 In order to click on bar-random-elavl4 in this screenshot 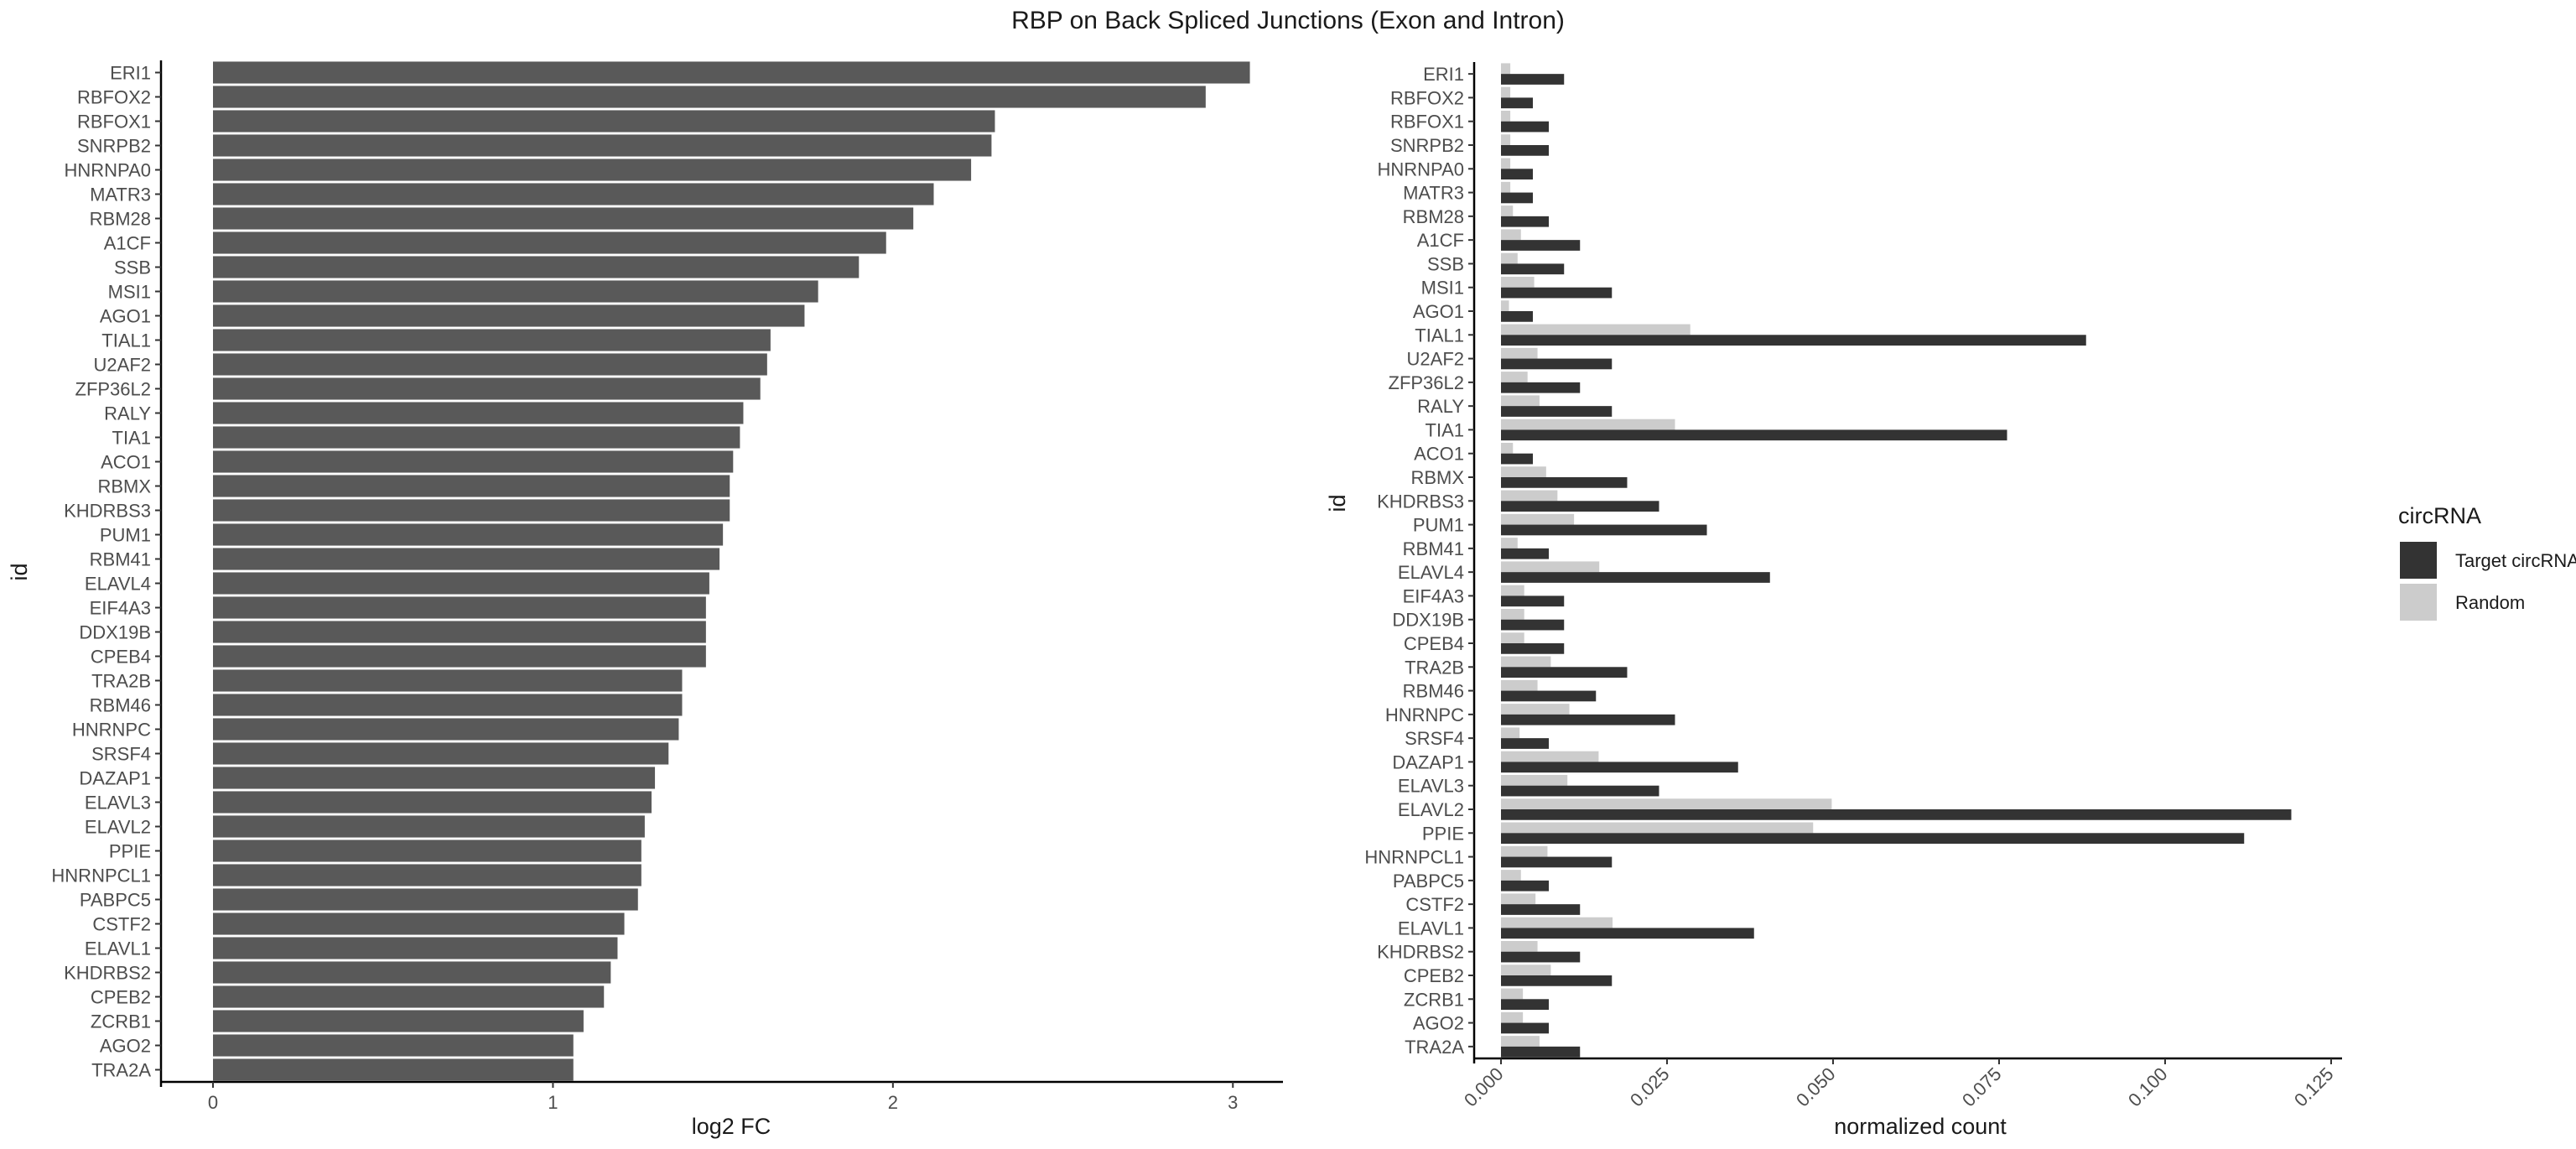, I will do `click(1550, 567)`.